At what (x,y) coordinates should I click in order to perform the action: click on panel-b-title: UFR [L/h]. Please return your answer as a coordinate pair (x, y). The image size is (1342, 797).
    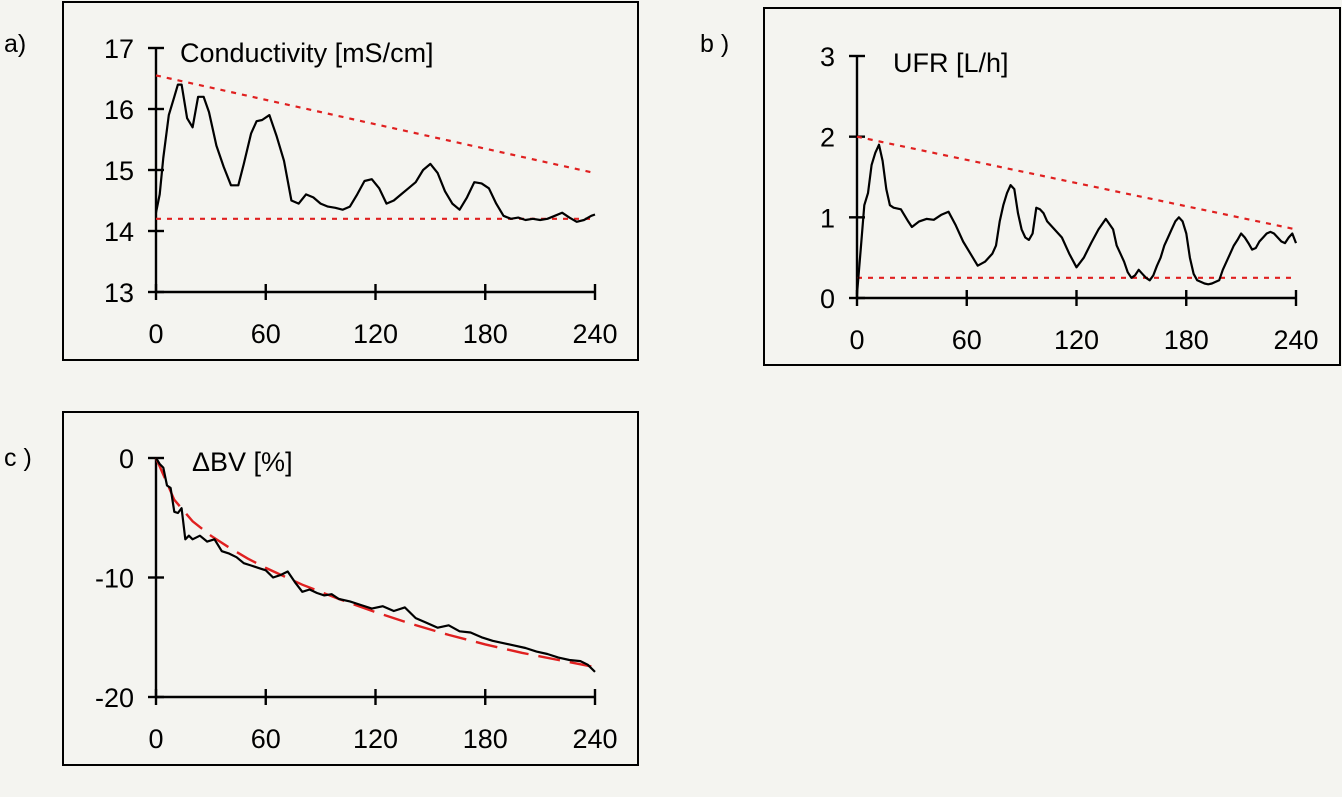
    Looking at the image, I should click on (951, 63).